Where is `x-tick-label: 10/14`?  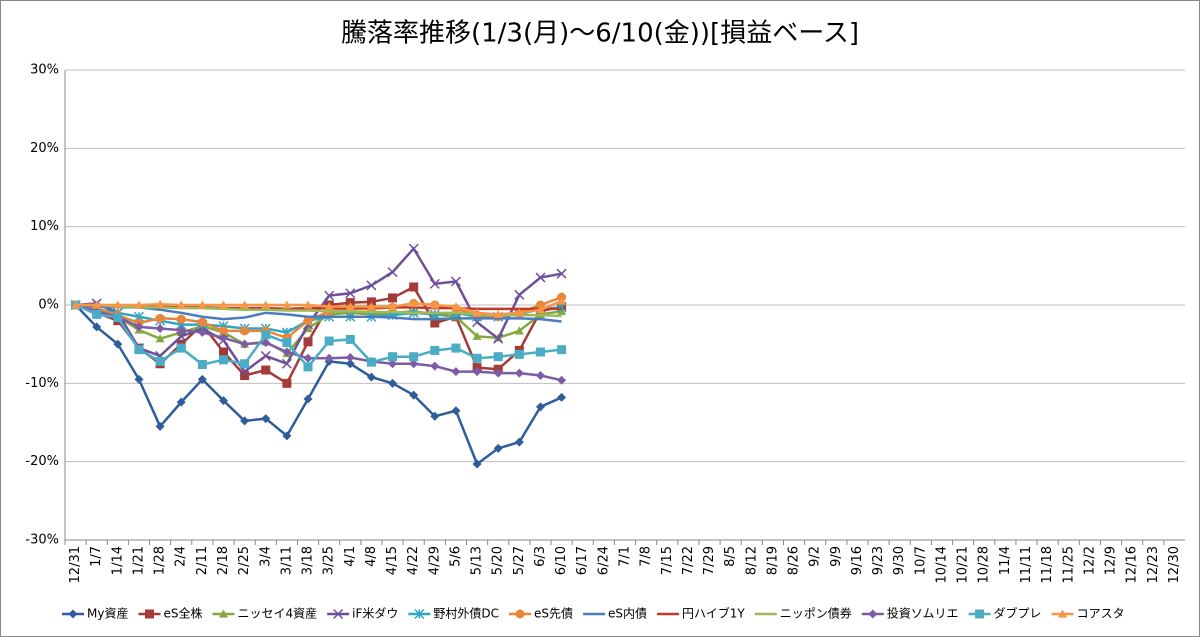 x-tick-label: 10/14 is located at coordinates (941, 564).